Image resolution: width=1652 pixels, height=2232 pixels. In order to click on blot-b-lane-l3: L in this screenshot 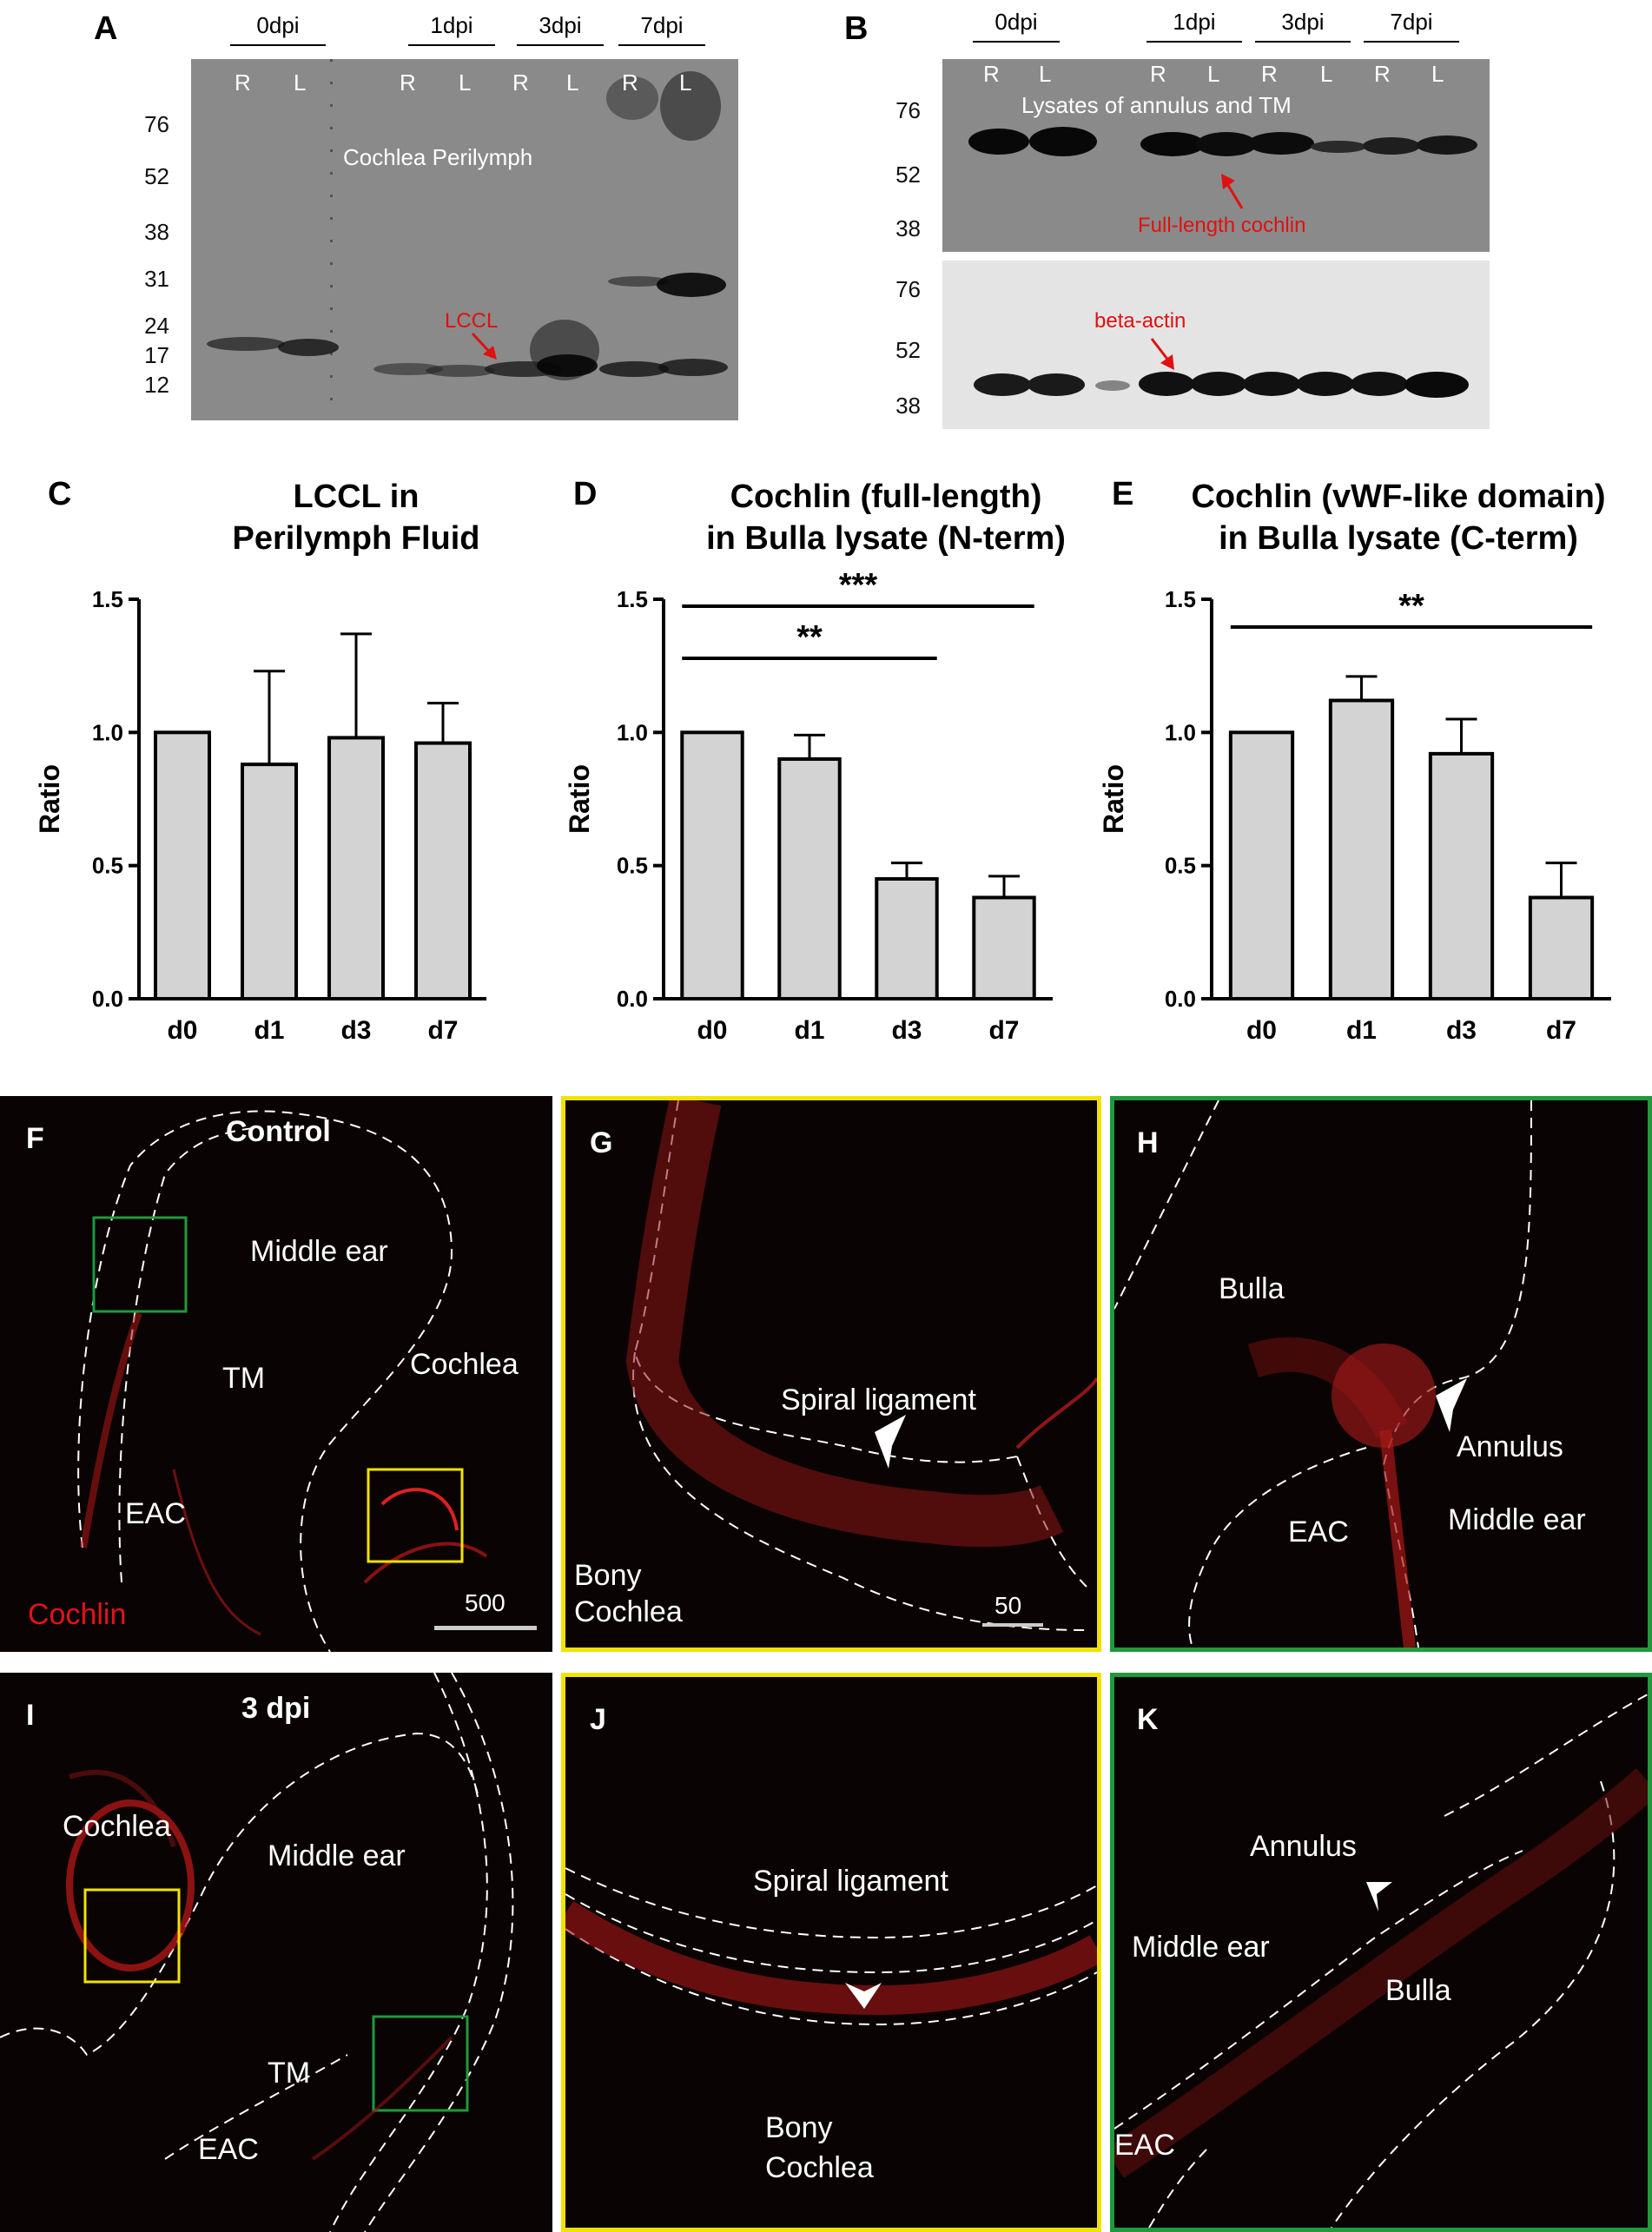, I will do `click(1326, 74)`.